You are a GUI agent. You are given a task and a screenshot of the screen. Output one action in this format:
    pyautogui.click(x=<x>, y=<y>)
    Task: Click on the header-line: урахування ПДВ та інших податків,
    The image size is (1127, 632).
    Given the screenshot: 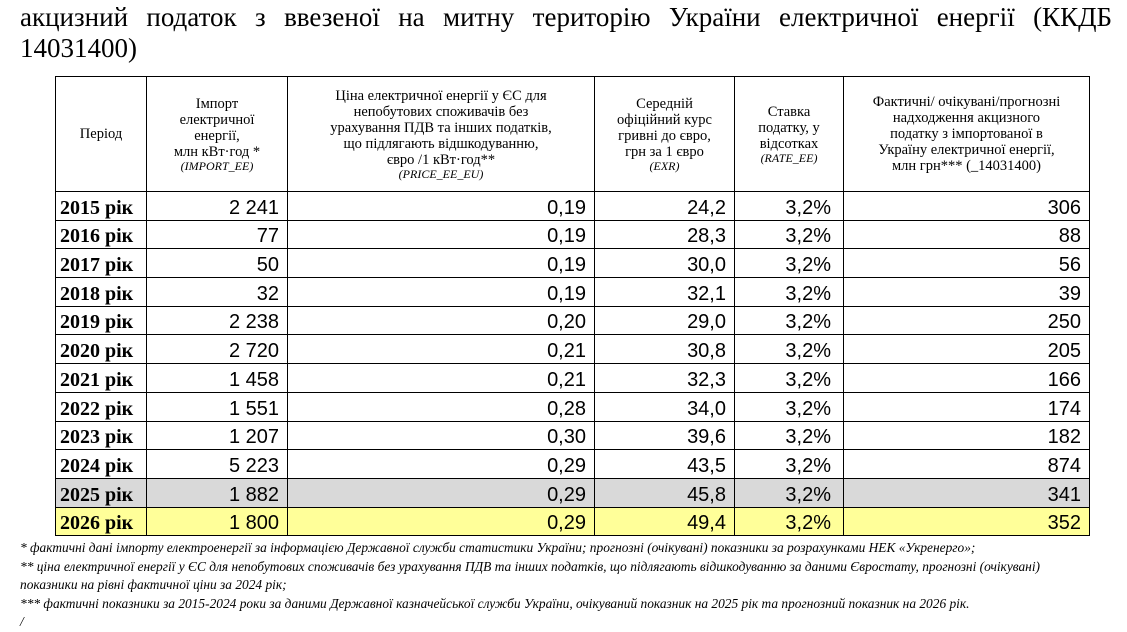 What is the action you would take?
    pyautogui.click(x=441, y=127)
    